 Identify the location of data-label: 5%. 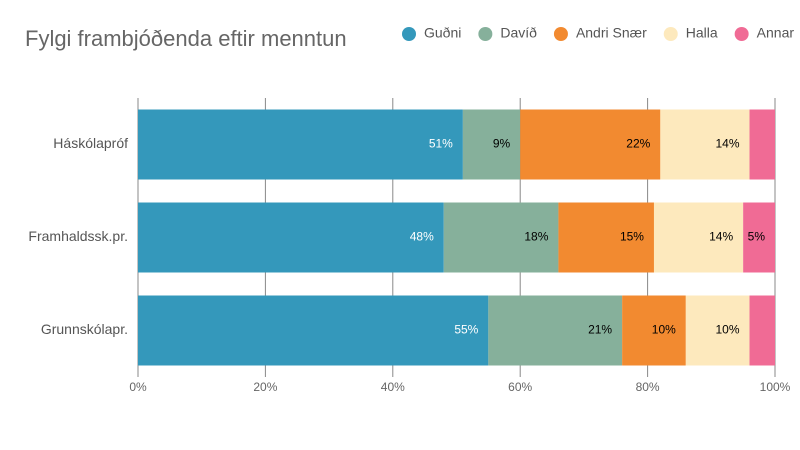
(757, 237).